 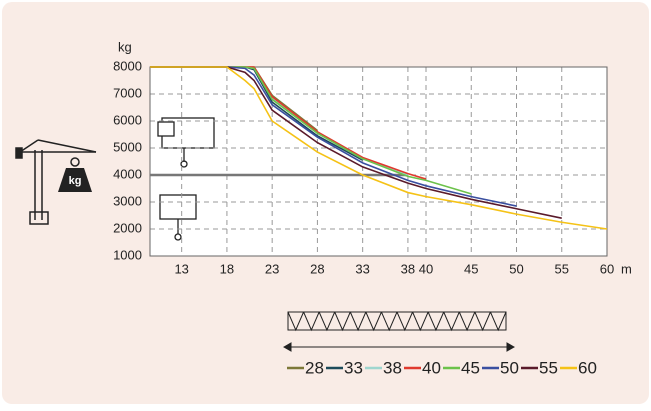 I want to click on x-tick-label: 28, so click(x=317, y=268).